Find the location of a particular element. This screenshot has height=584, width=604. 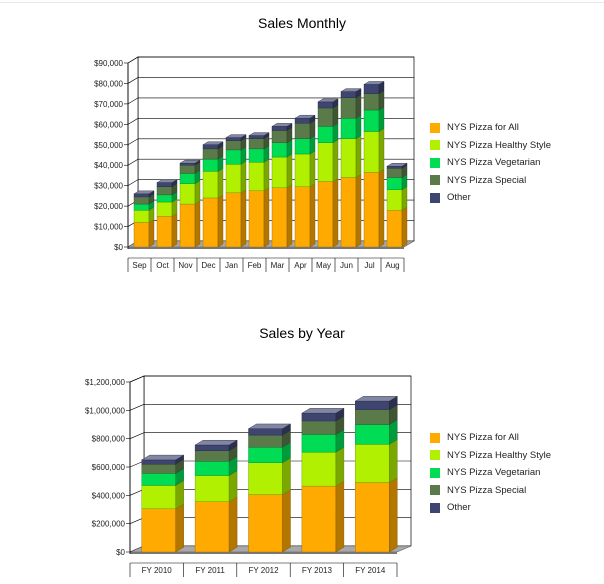

bar-stack-Oct is located at coordinates (167, 213).